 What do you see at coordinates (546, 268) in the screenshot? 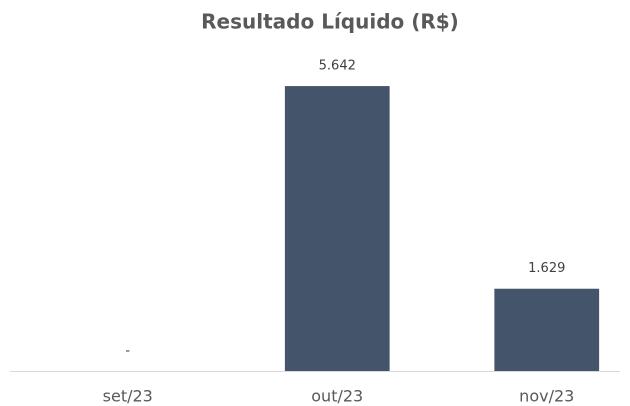
I see `data-label: 1.629` at bounding box center [546, 268].